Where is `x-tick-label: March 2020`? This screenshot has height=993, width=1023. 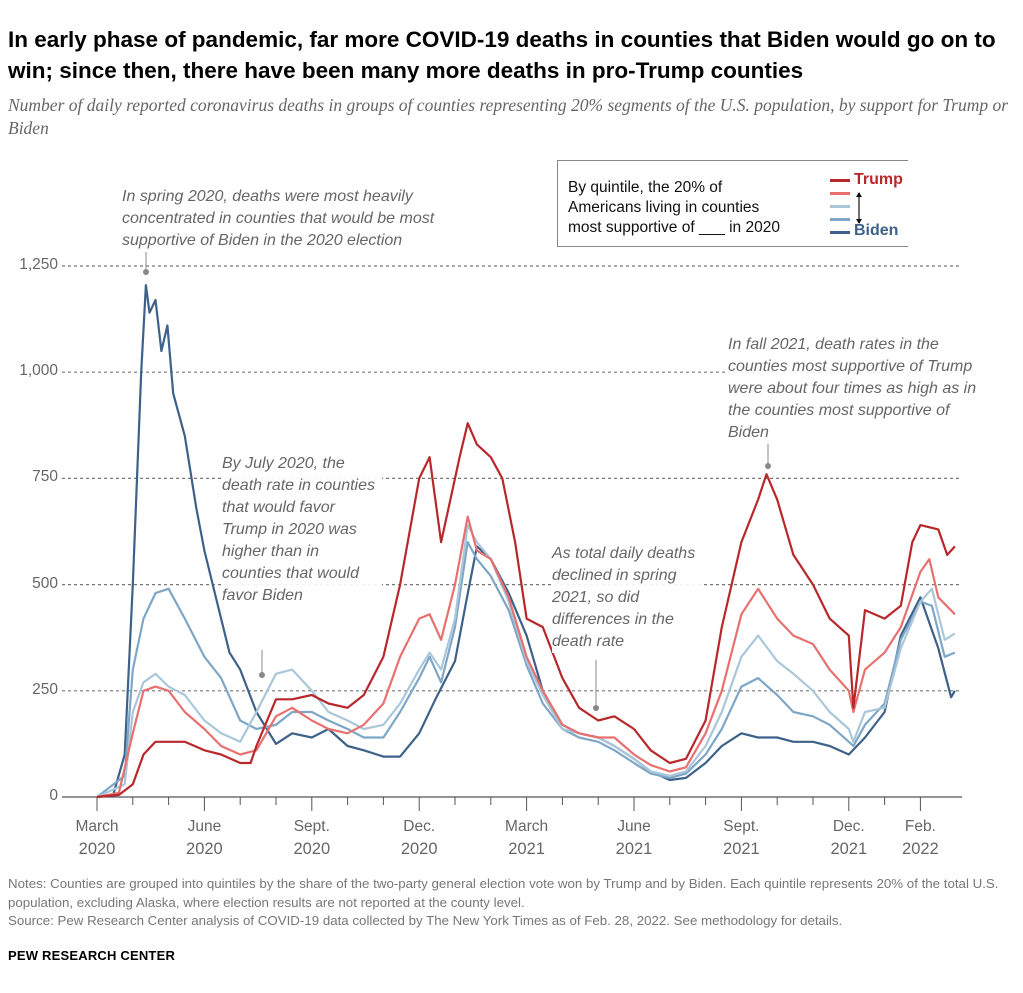 x-tick-label: March 2020 is located at coordinates (97, 838).